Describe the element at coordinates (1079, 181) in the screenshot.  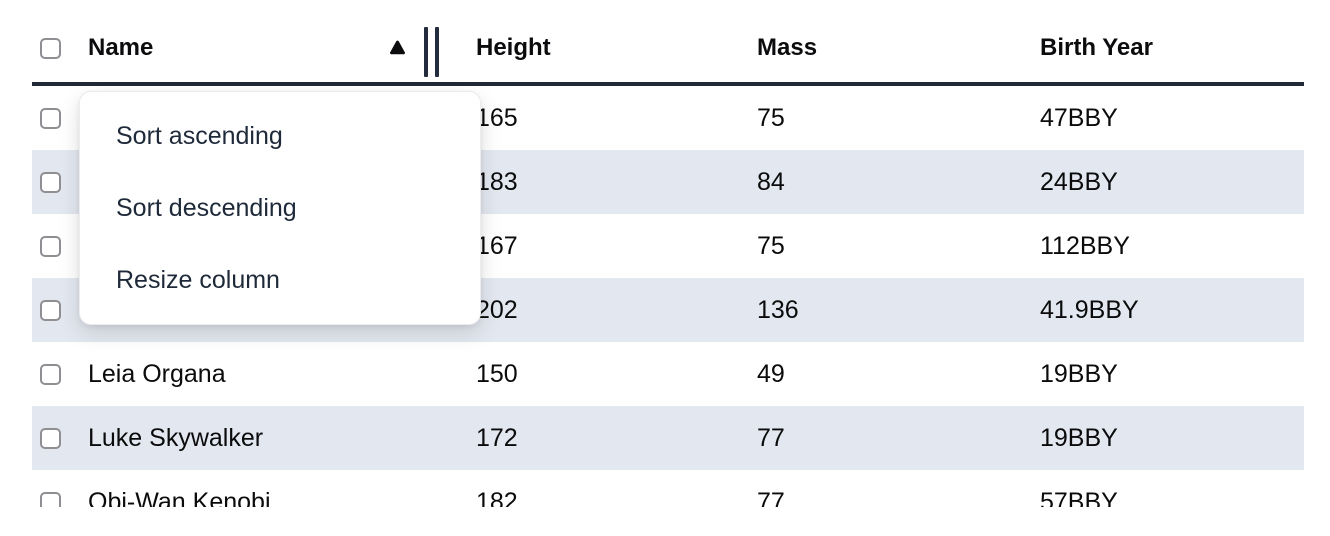
I see `cell-birth-year: 24BBY` at that location.